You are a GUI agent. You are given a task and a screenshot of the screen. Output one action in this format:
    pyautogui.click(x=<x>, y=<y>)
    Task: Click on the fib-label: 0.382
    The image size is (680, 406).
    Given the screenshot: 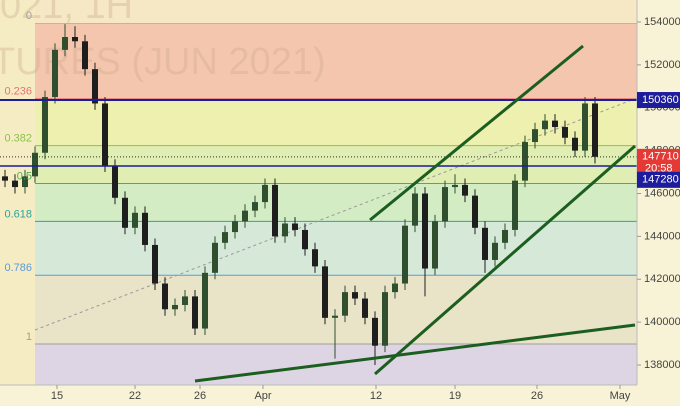 What is the action you would take?
    pyautogui.click(x=18, y=139)
    